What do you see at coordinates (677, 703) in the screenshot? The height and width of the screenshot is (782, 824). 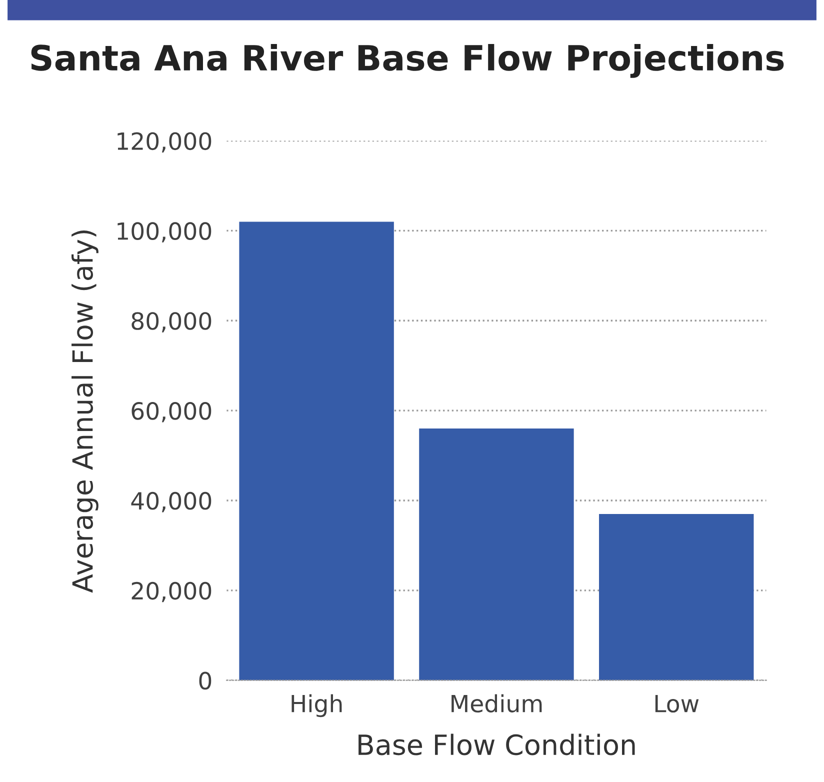 I see `x-tick-label: Low` at bounding box center [677, 703].